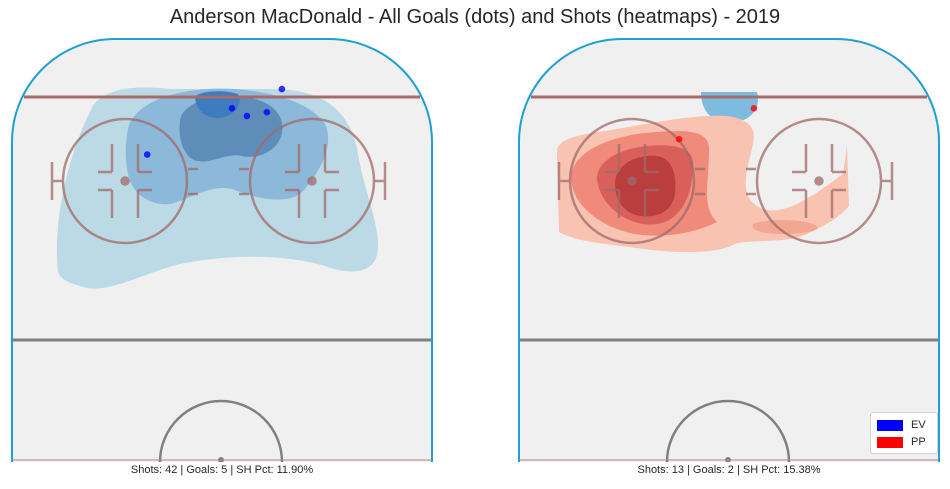 The height and width of the screenshot is (489, 950). I want to click on legend-swatch-ev, so click(890, 425).